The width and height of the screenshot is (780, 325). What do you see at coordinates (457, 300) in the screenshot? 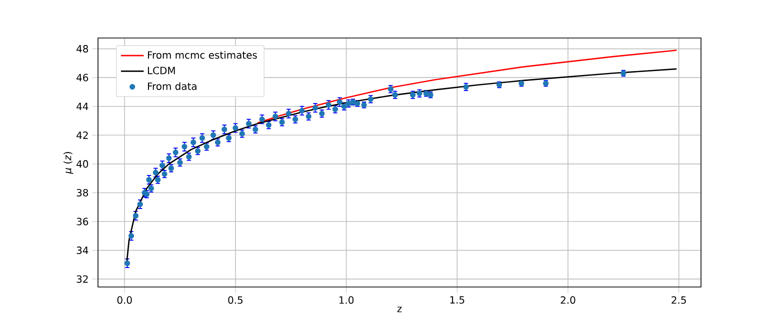
I see `x-tick-label: 1.5` at bounding box center [457, 300].